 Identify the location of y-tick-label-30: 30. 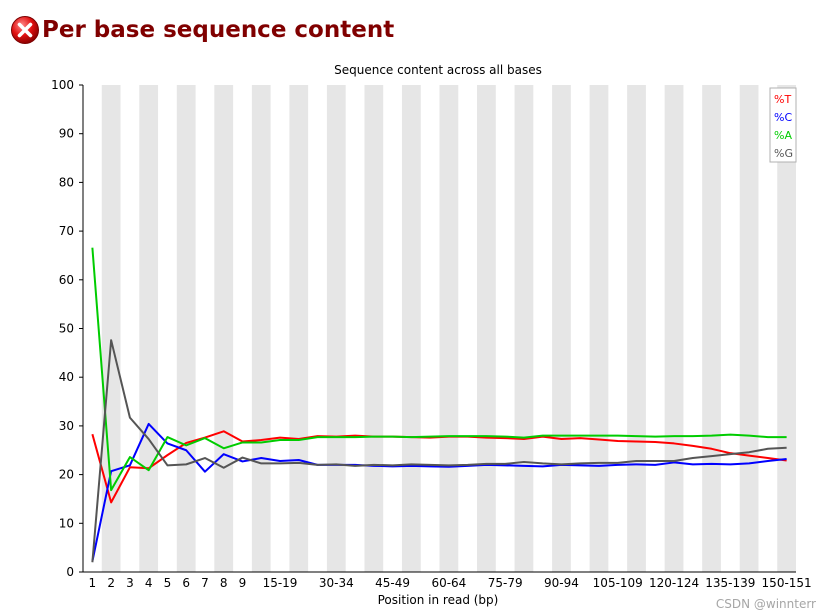
(66, 426).